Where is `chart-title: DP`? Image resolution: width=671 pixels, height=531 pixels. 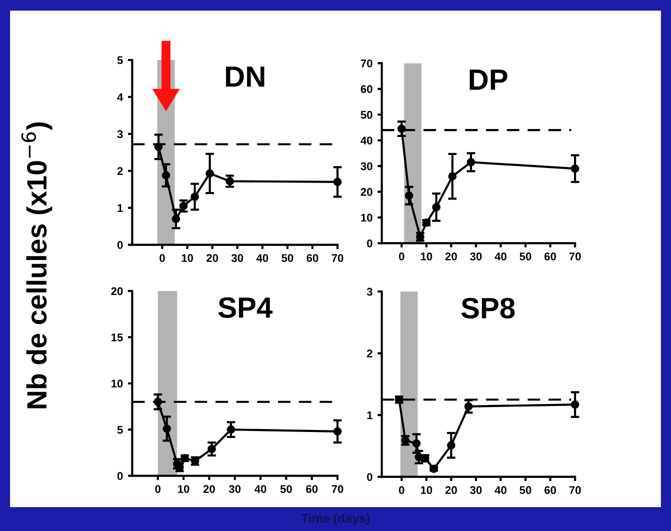 chart-title: DP is located at coordinates (489, 80).